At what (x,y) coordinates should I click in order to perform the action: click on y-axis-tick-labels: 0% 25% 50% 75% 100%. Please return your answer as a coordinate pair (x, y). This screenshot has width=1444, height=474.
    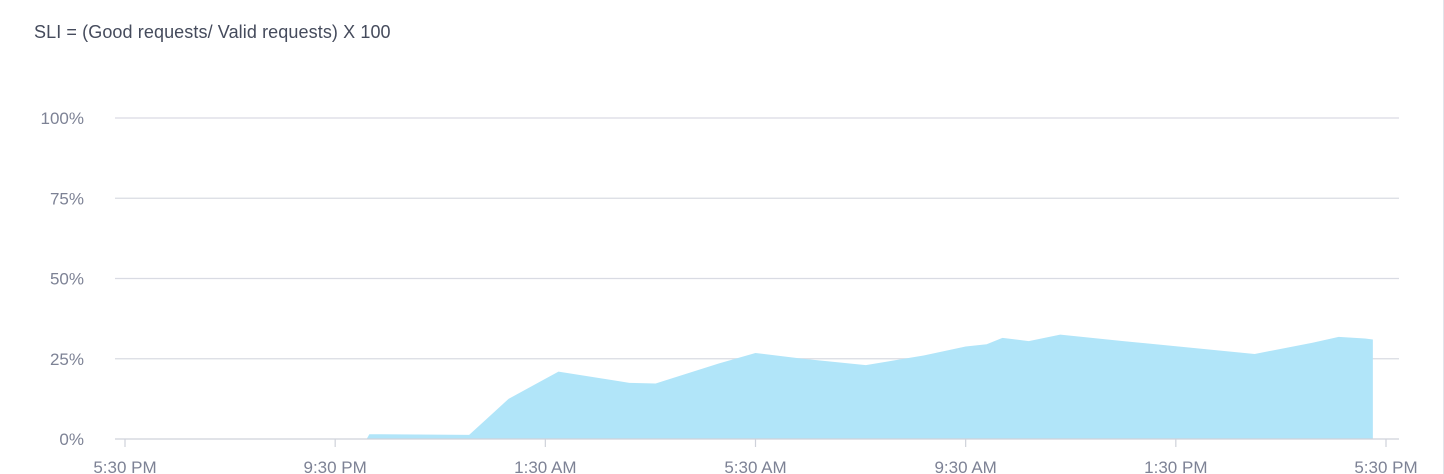
    Looking at the image, I should click on (62, 279).